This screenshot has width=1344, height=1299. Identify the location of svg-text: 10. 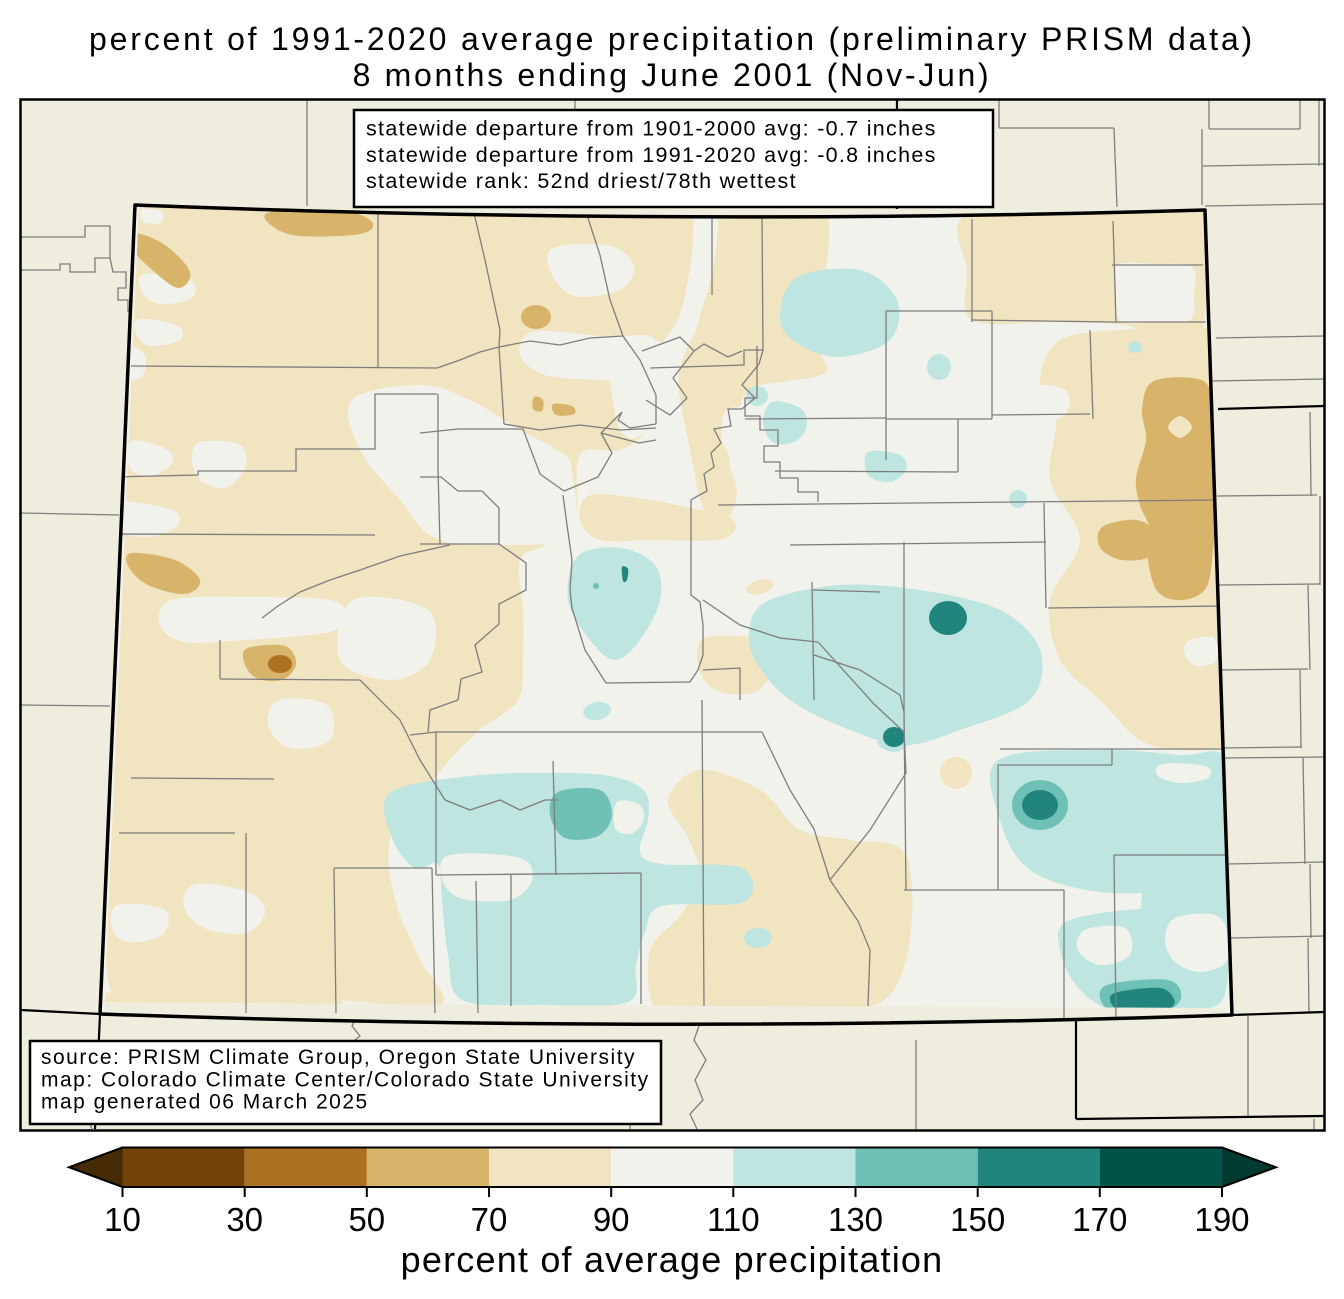
(122, 1219).